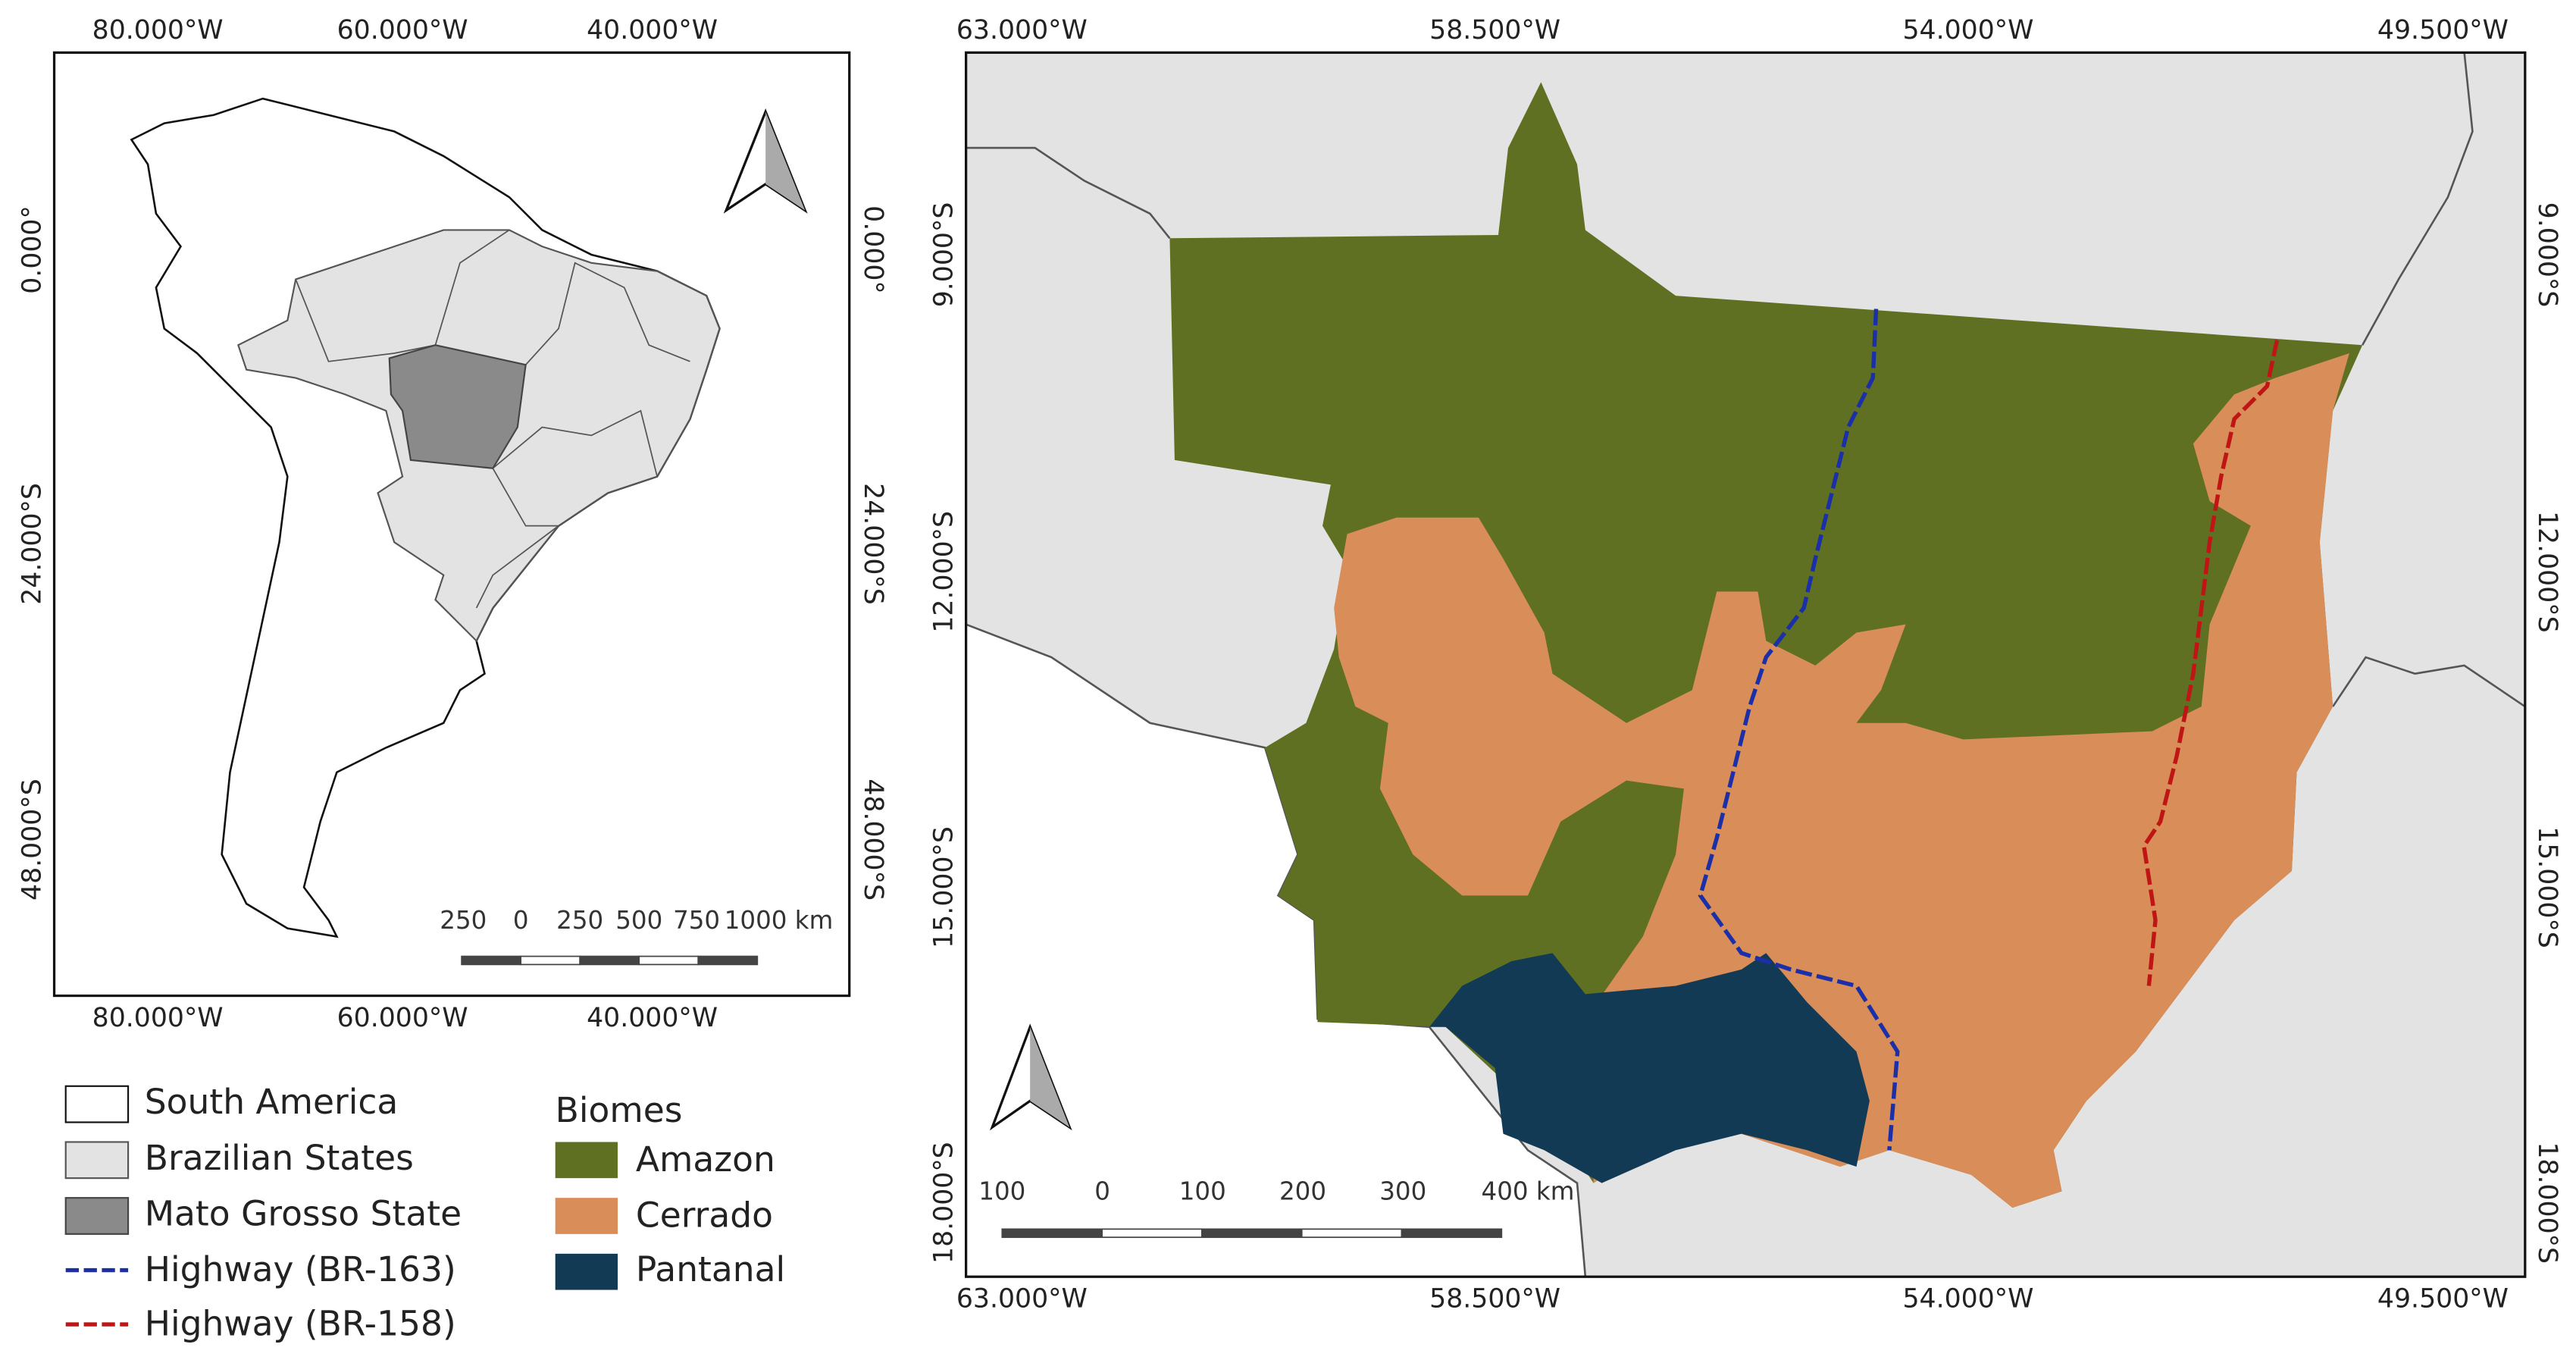 The image size is (2576, 1363). Describe the element at coordinates (300, 1269) in the screenshot. I see `legend-label: Highway (BR-163)` at that location.